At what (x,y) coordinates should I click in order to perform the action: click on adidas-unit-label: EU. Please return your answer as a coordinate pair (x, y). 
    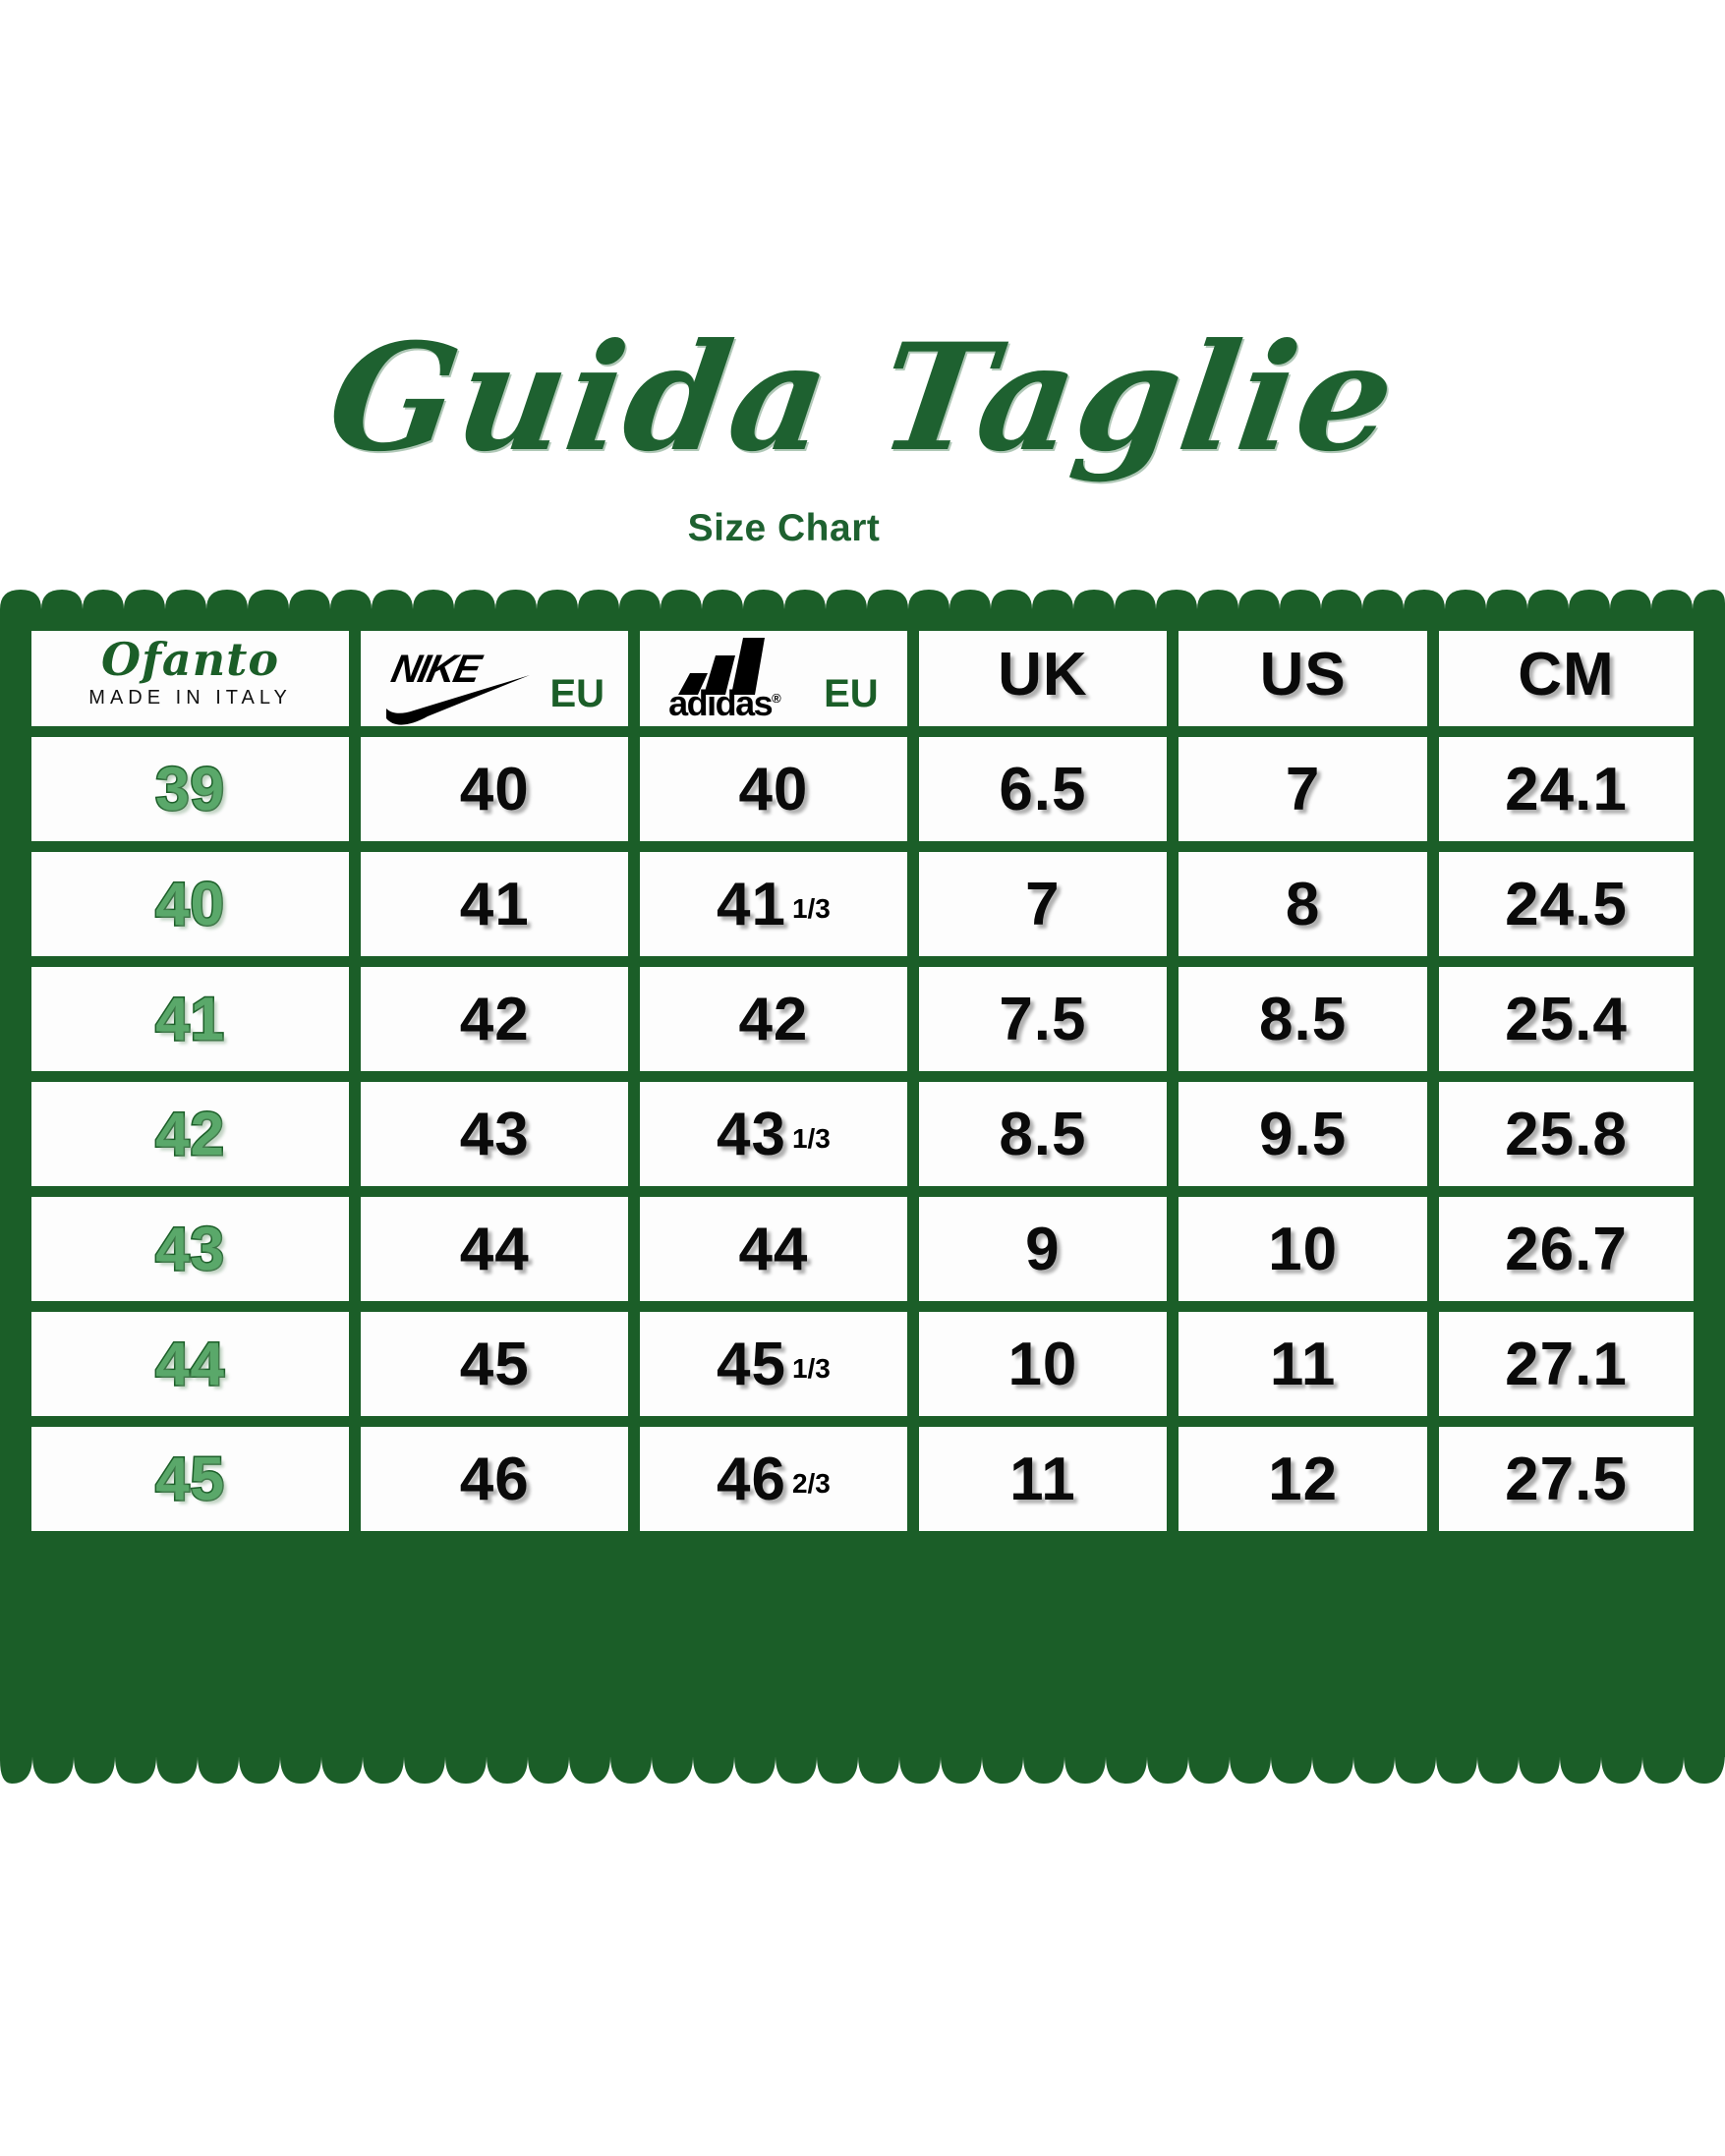
    Looking at the image, I should click on (851, 693).